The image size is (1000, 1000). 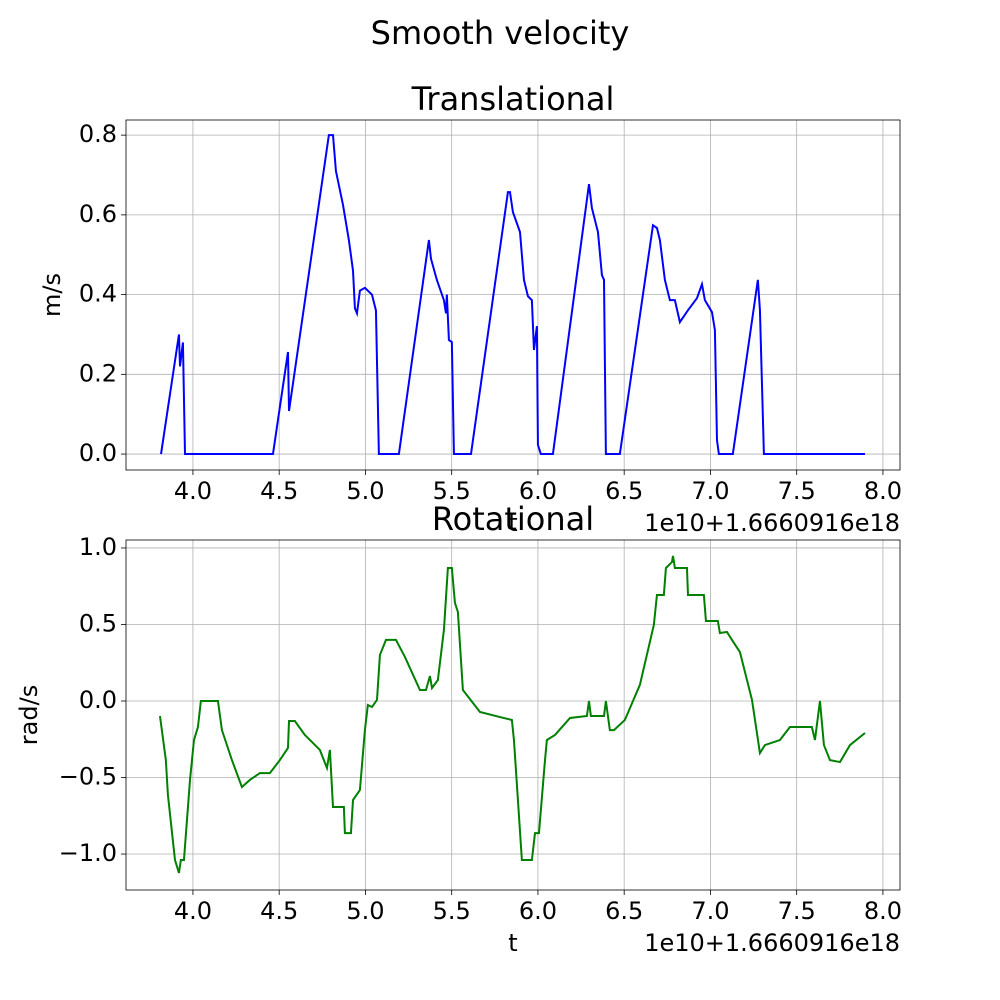 I want to click on y-tick-label: 0.2, so click(x=98, y=373).